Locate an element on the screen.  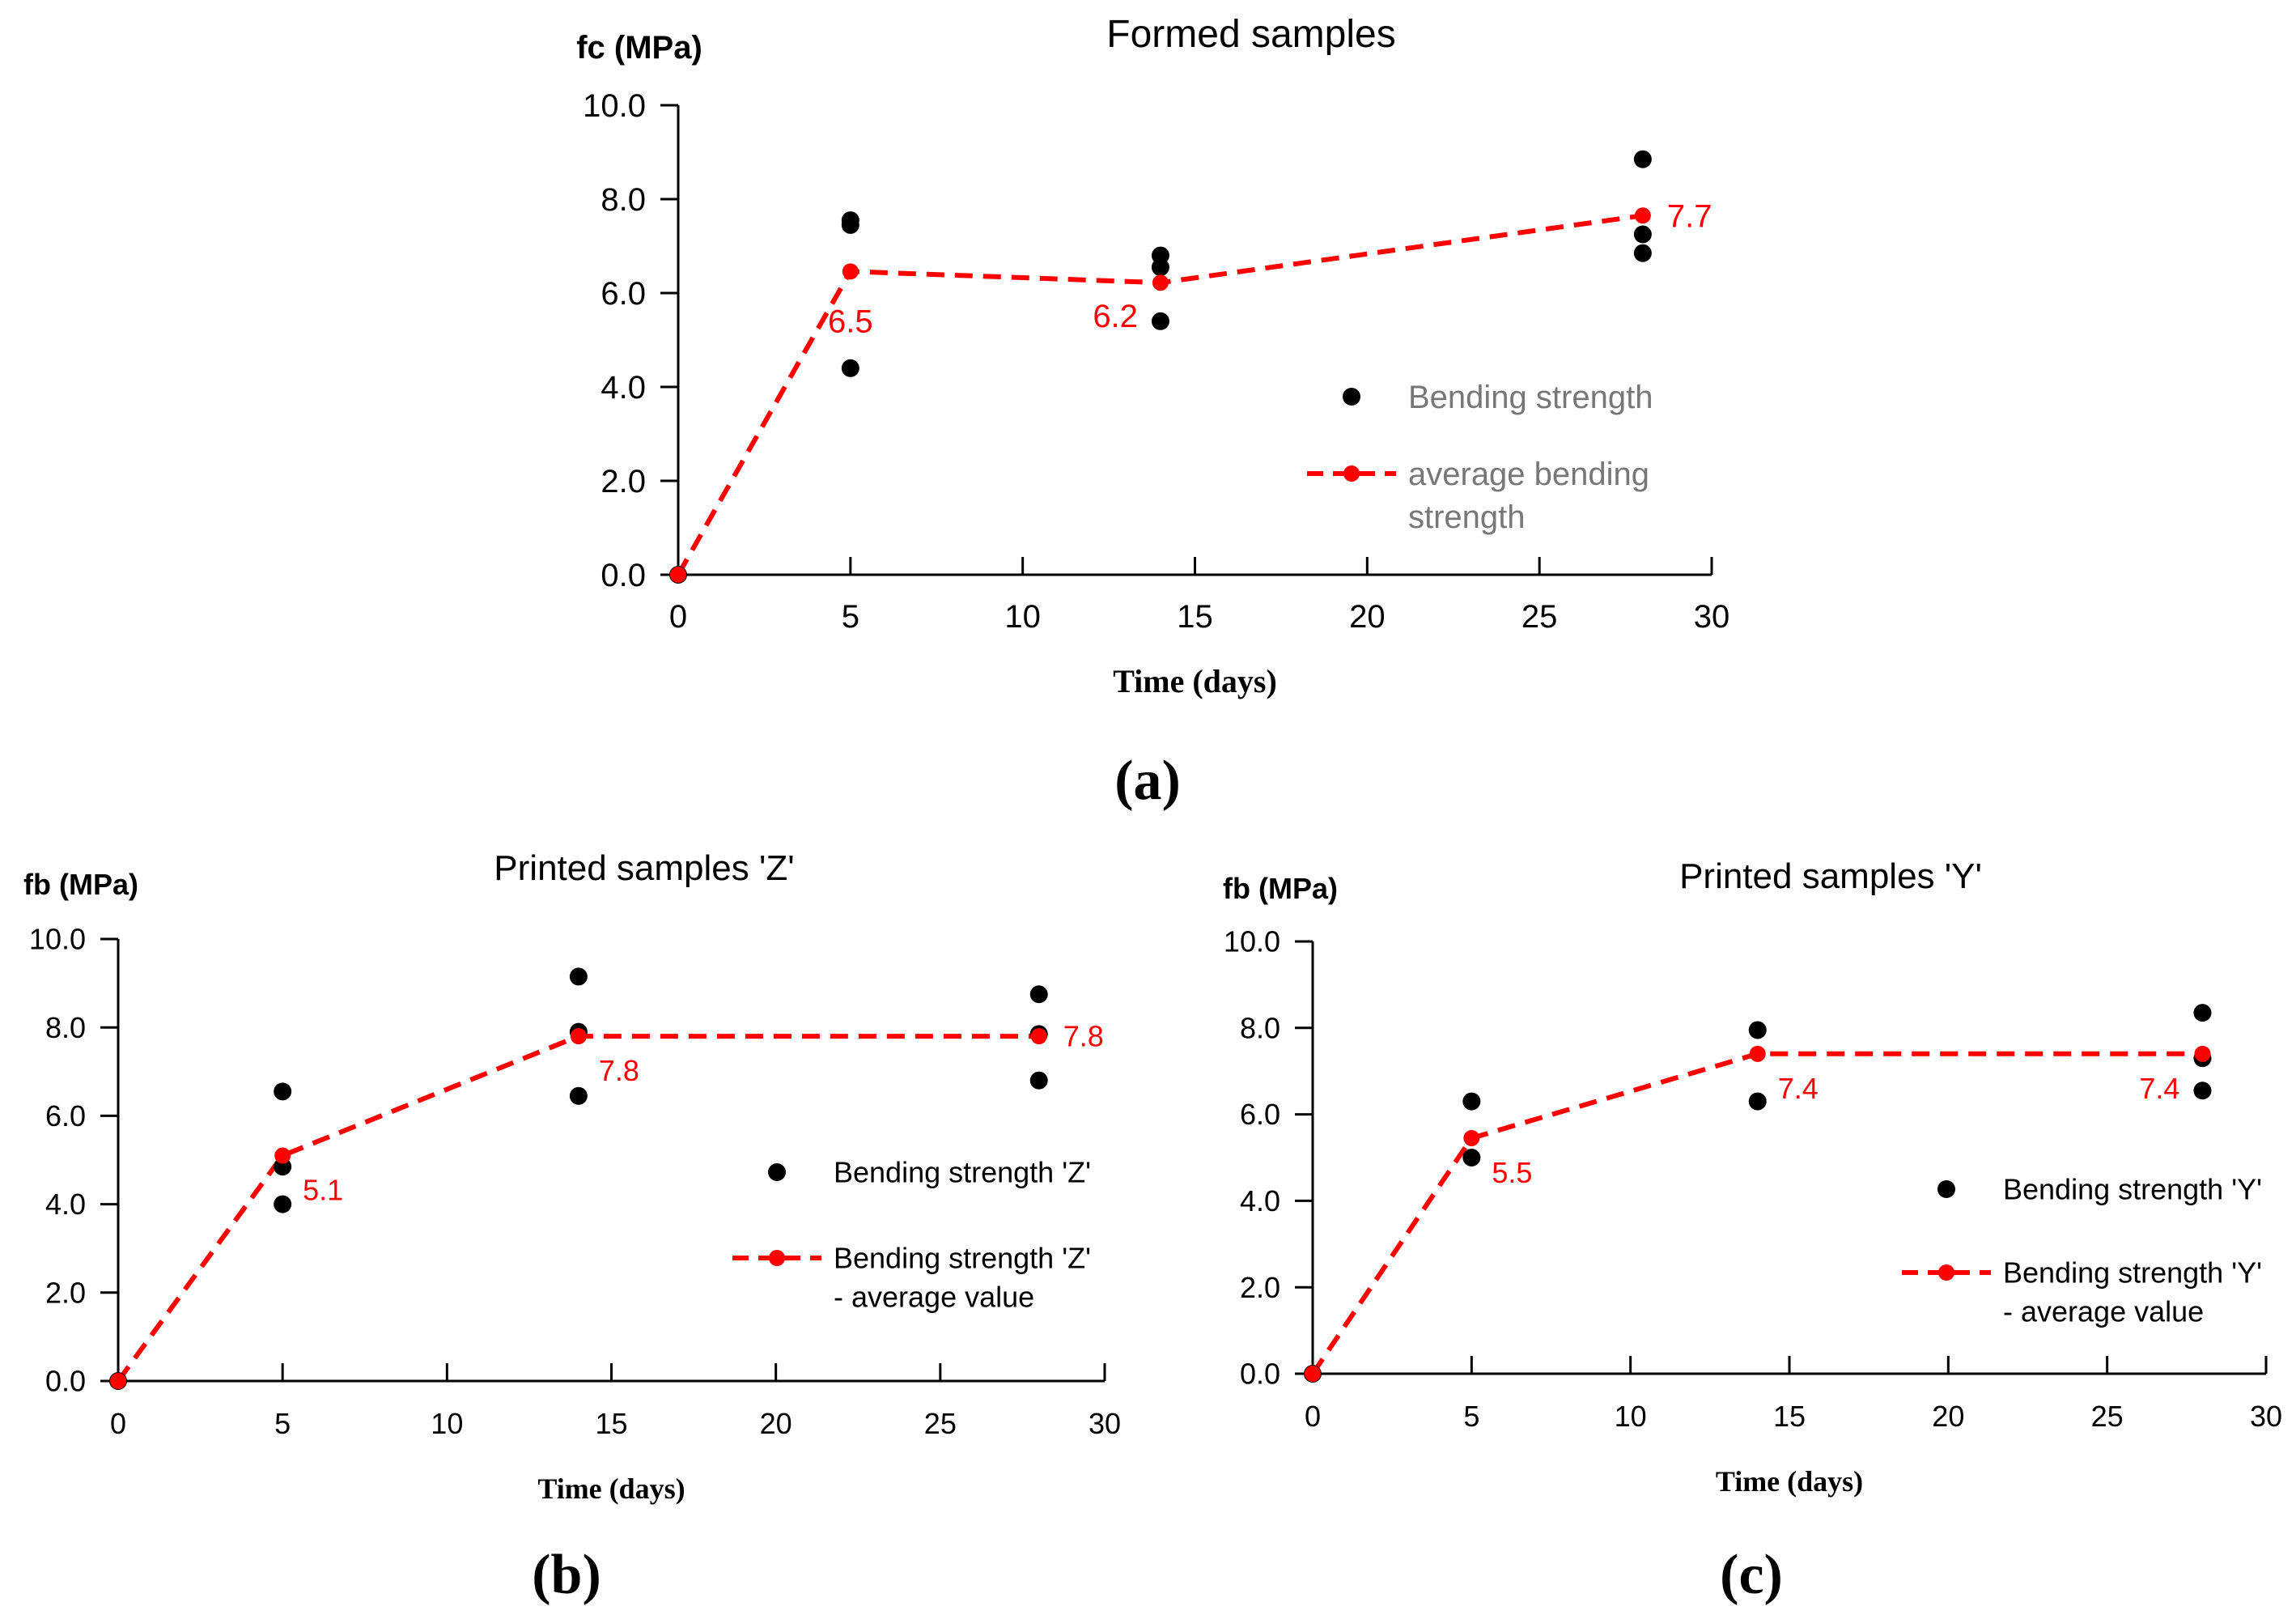
chart-title: Printed samples 'Z' is located at coordinates (644, 868).